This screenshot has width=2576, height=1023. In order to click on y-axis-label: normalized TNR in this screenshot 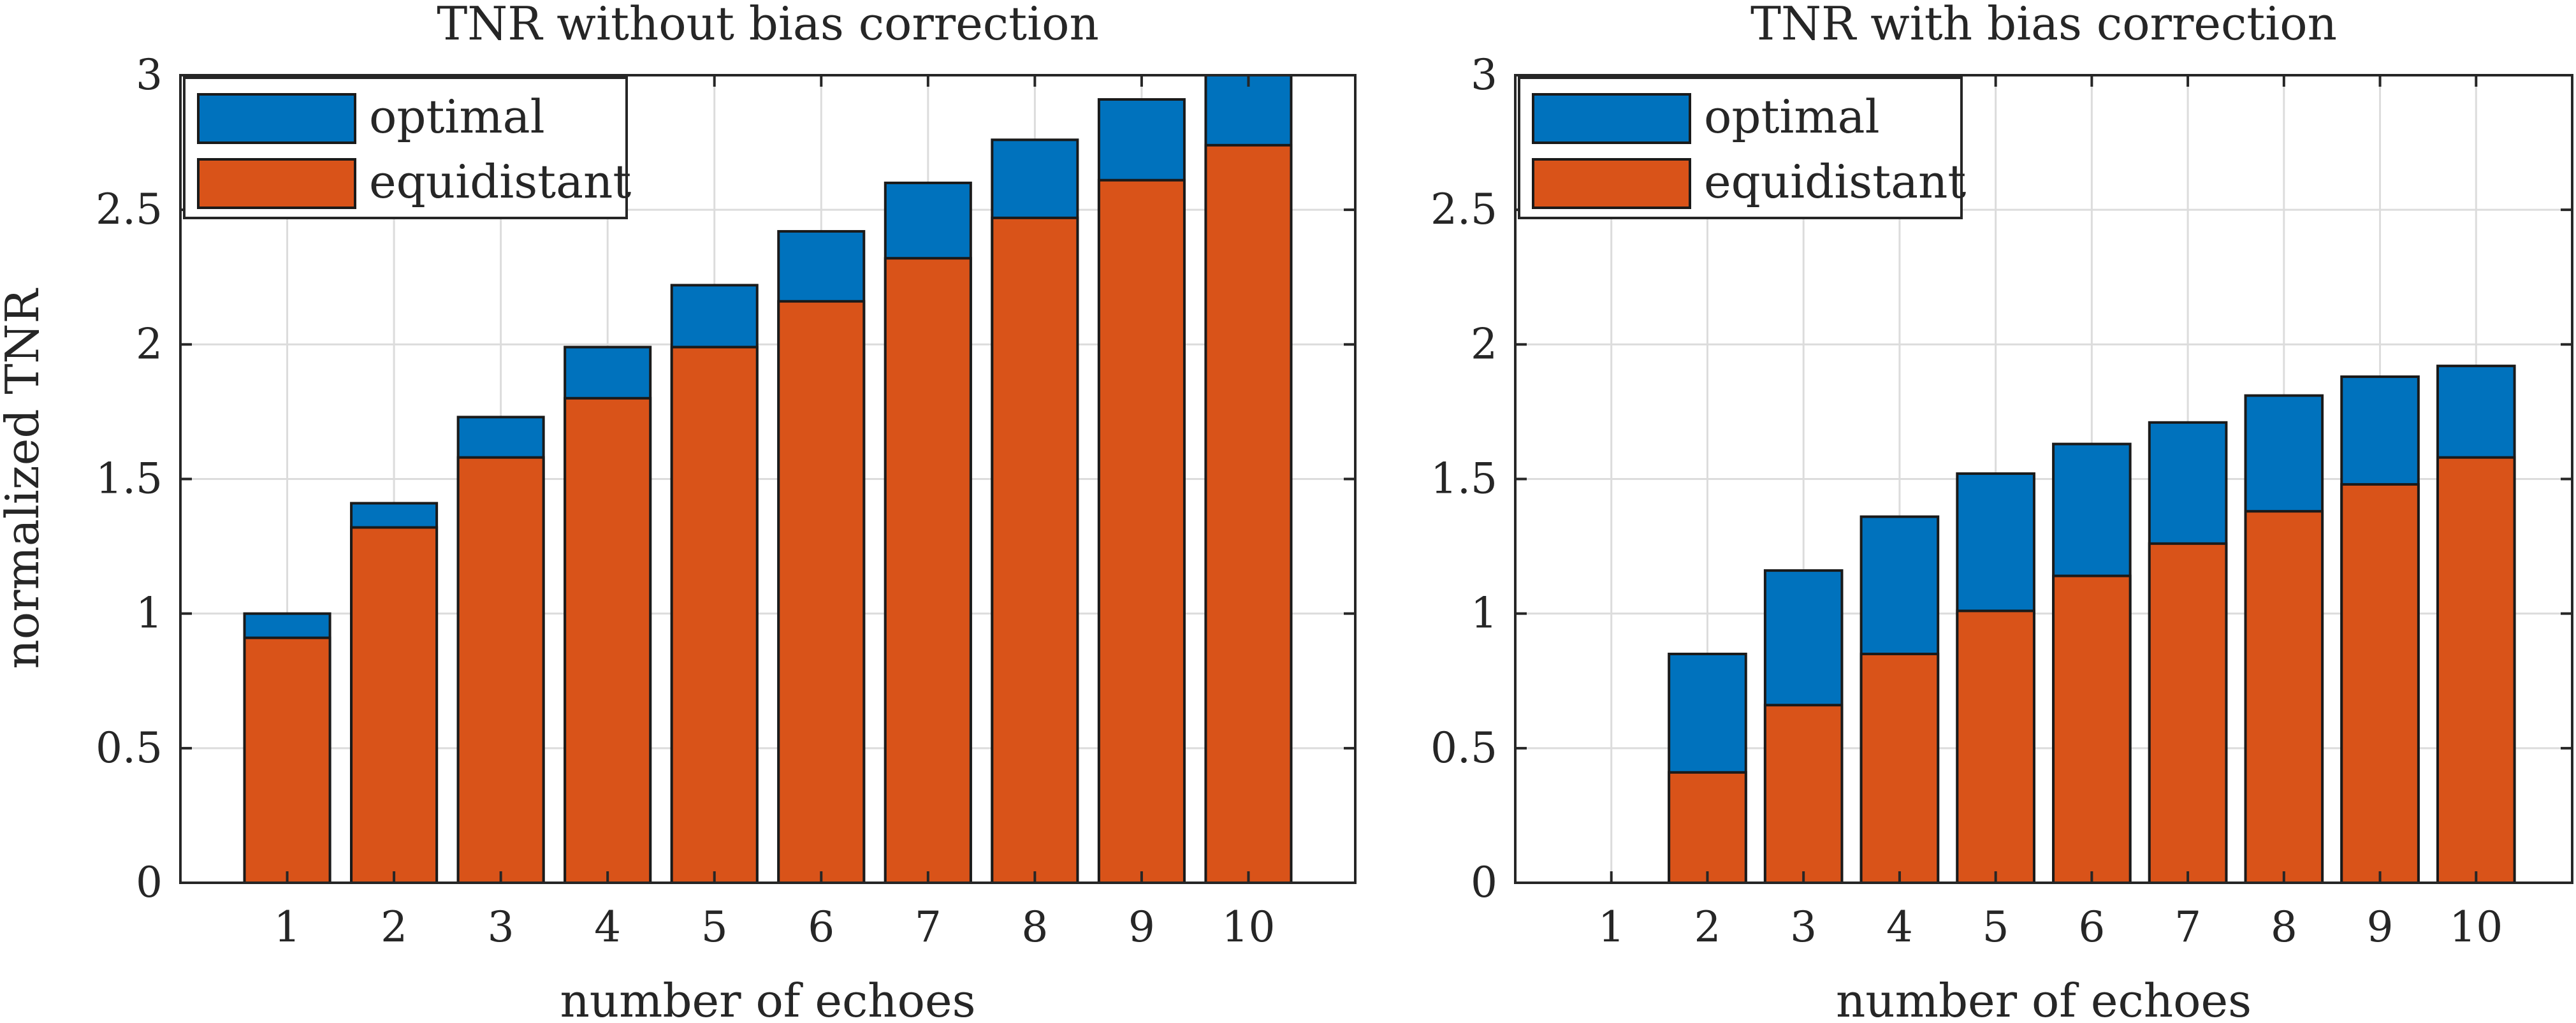, I will do `click(24, 478)`.